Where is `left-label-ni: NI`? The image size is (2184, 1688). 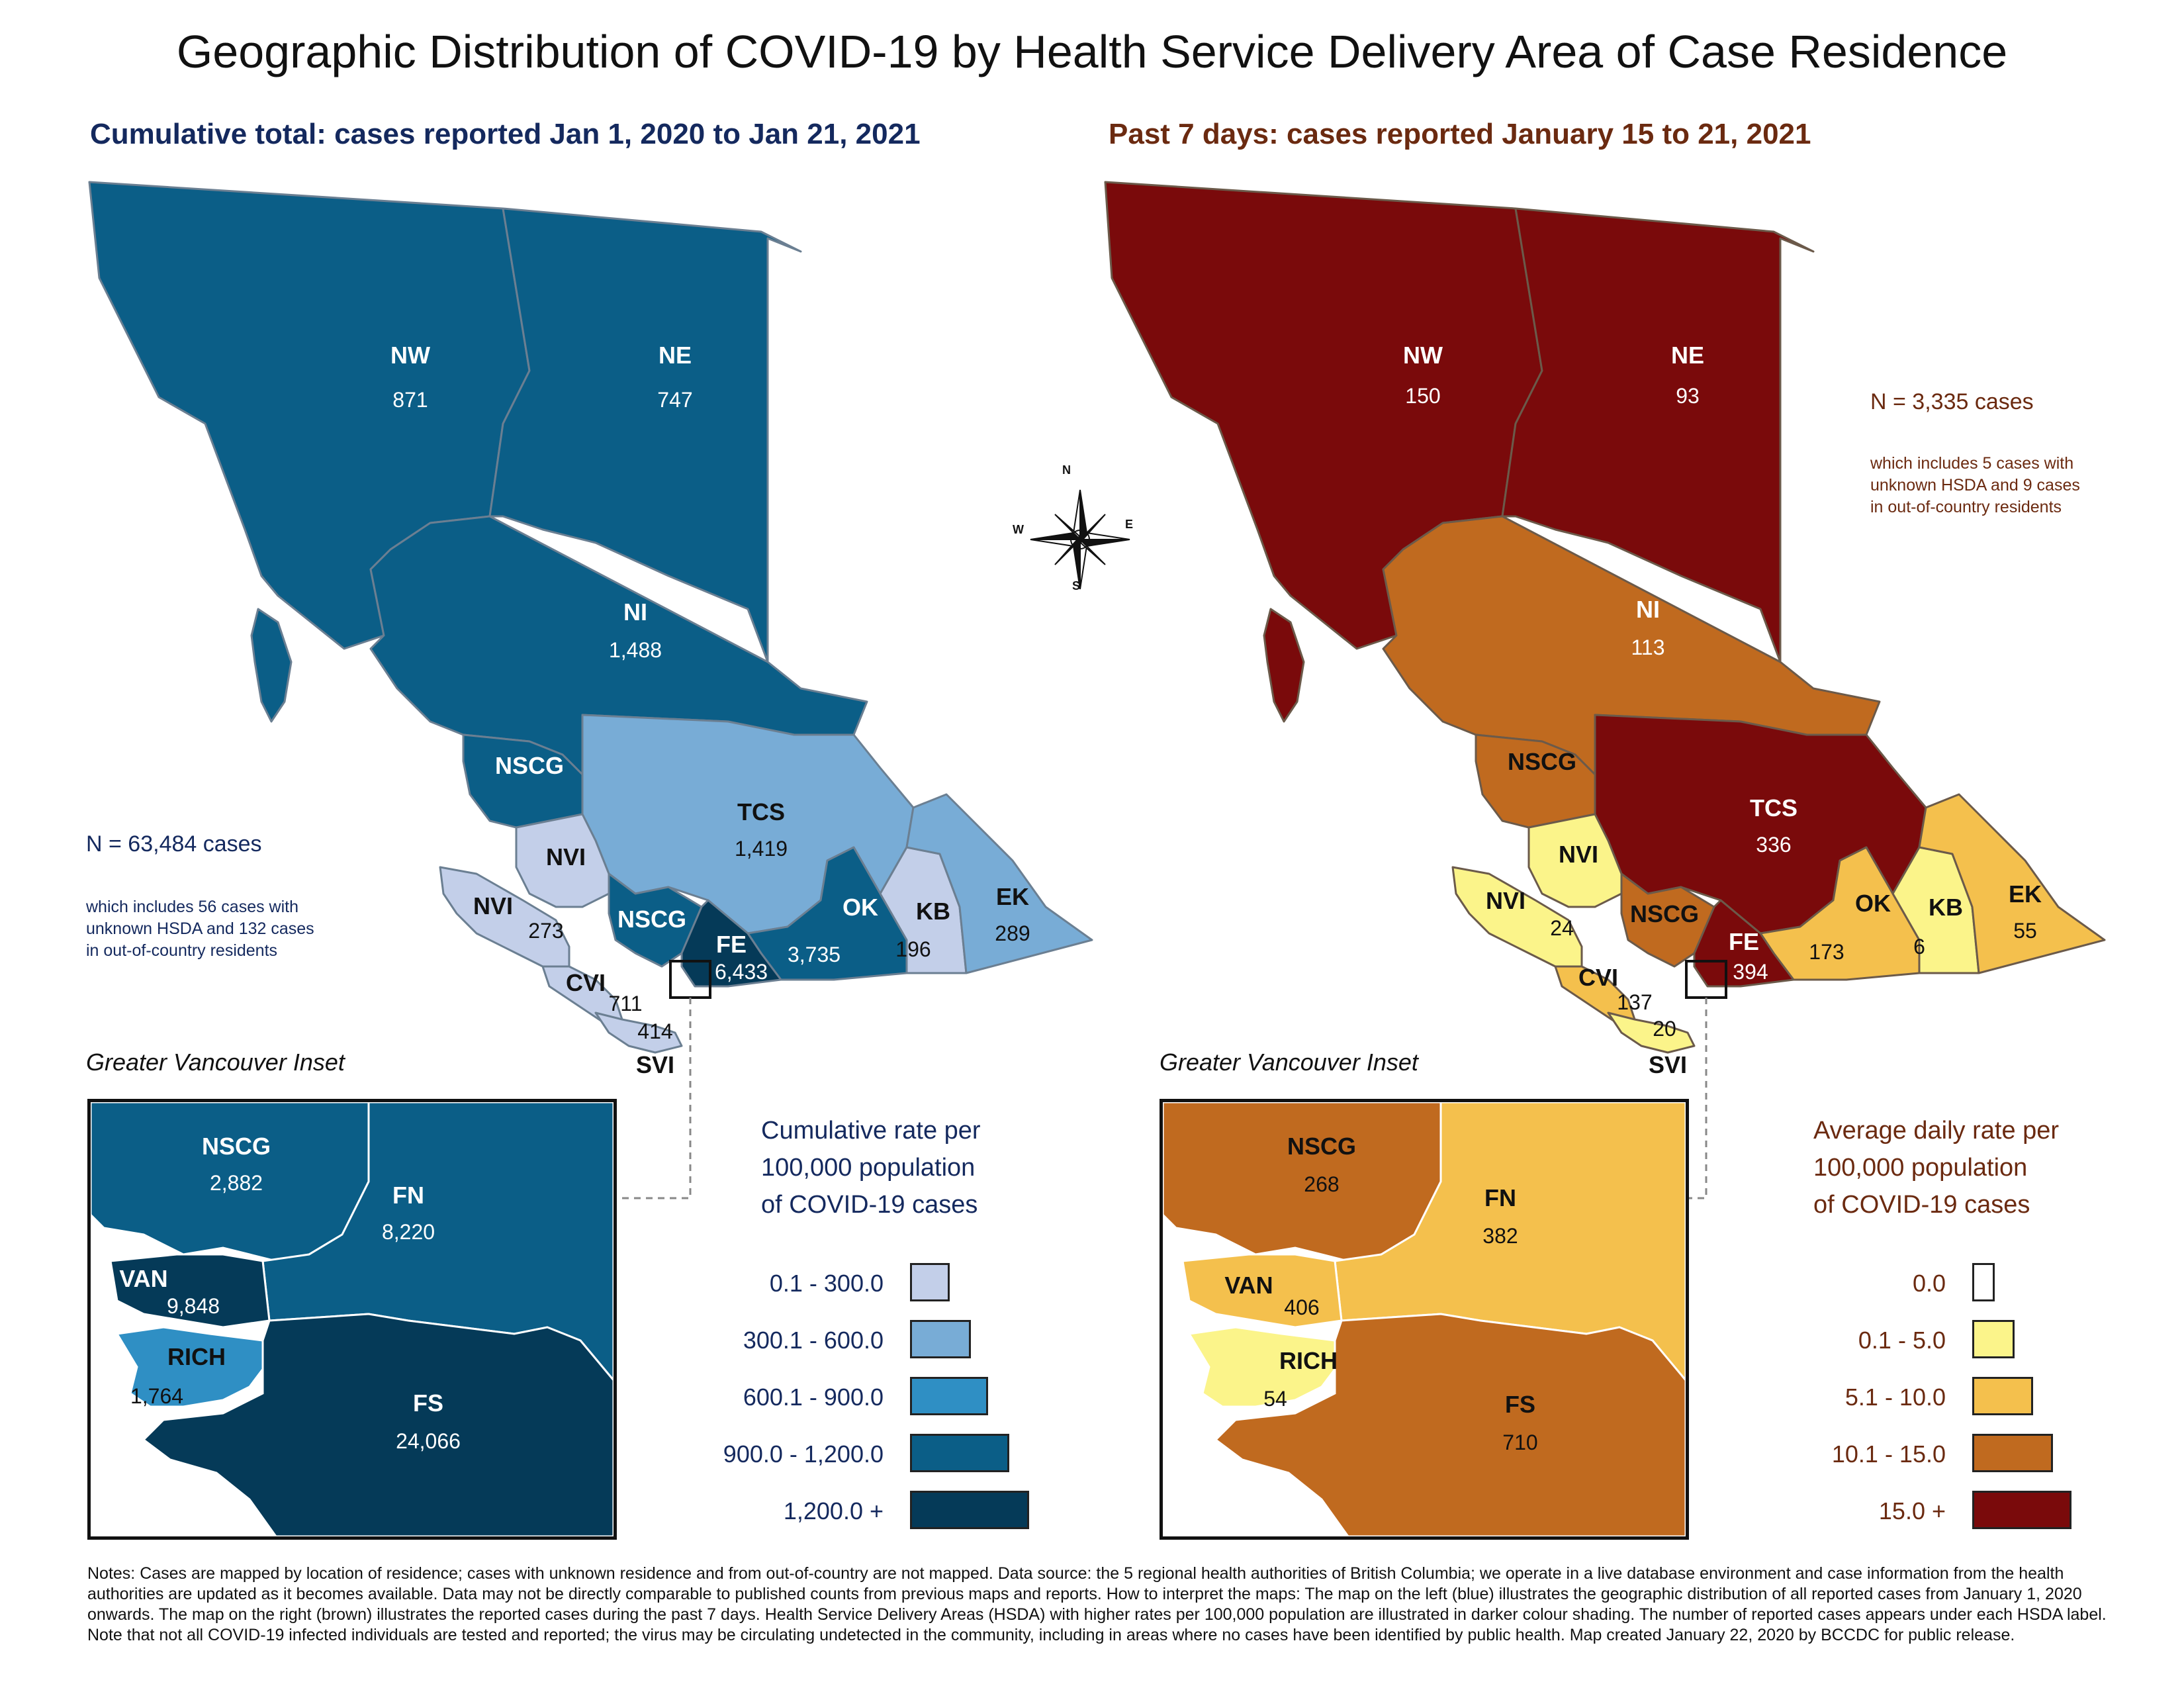
left-label-ni: NI is located at coordinates (635, 612).